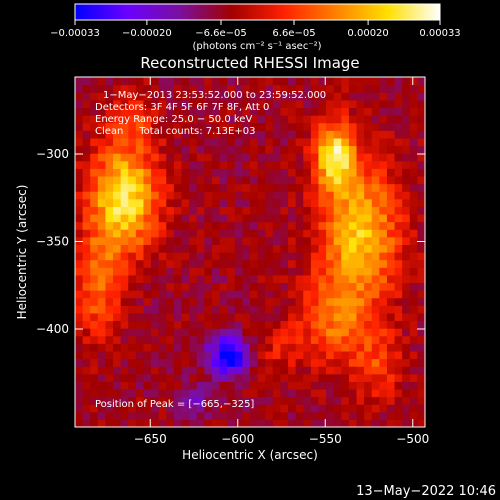  What do you see at coordinates (237, 439) in the screenshot?
I see `x-tick-label: −600` at bounding box center [237, 439].